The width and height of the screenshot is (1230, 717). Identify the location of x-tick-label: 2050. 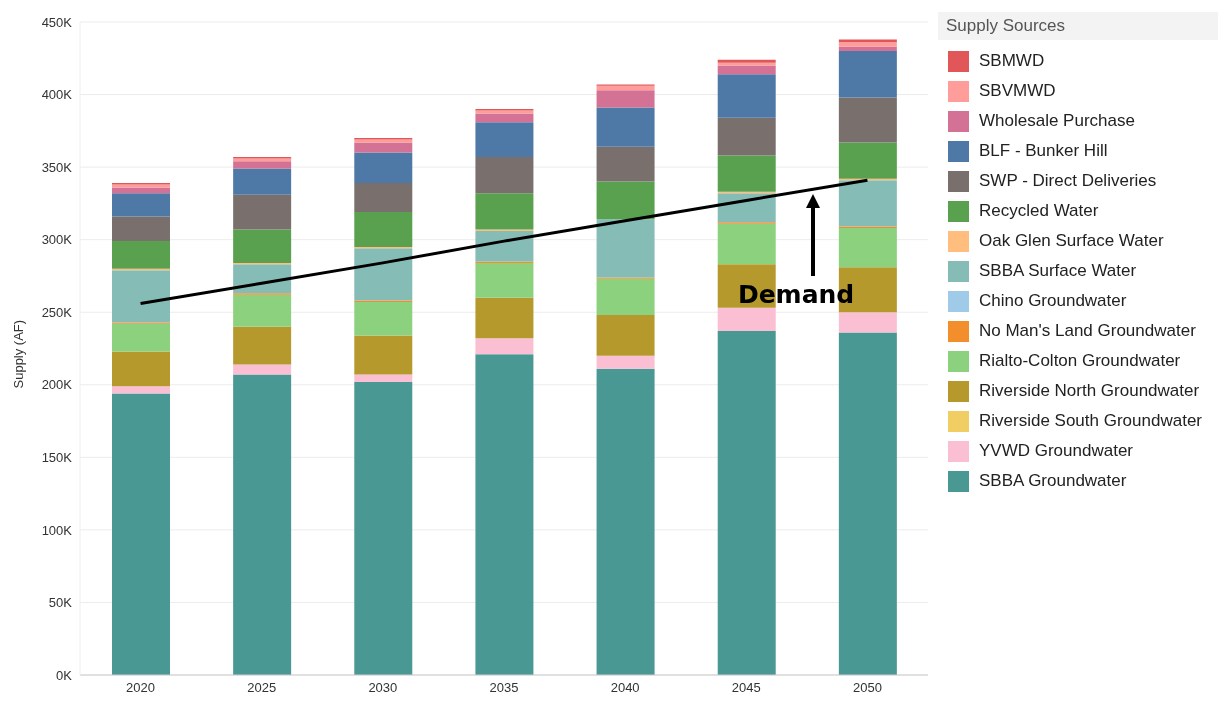
(867, 688).